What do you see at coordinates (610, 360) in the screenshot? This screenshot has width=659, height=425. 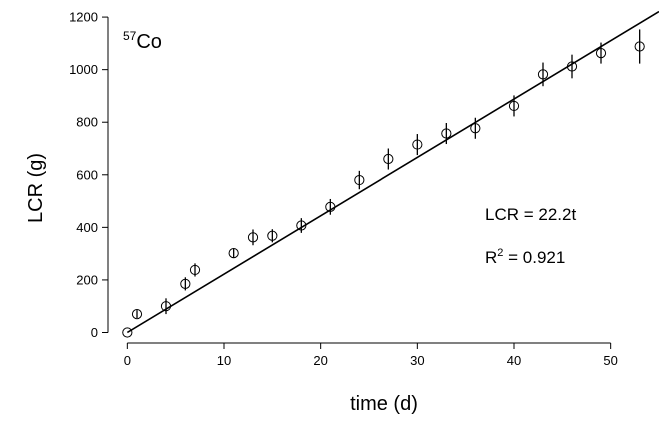 I see `x-tick-label: 50` at bounding box center [610, 360].